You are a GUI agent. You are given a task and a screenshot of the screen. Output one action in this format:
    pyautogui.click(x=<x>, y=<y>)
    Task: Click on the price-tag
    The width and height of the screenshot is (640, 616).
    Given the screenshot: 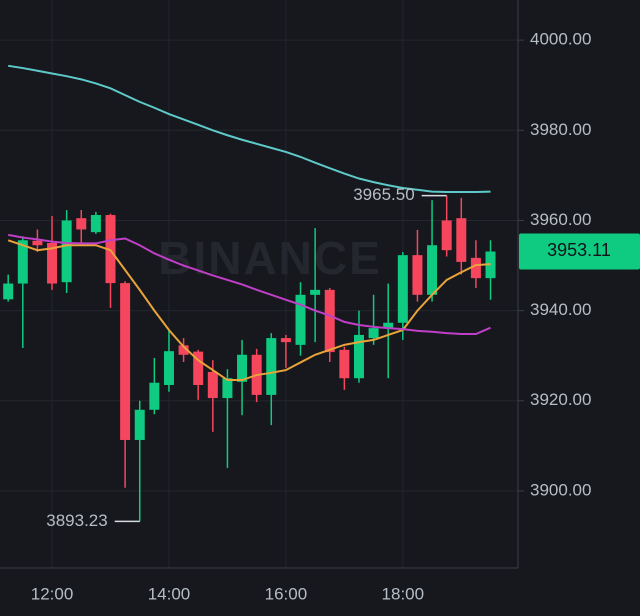 What is the action you would take?
    pyautogui.click(x=579, y=251)
    